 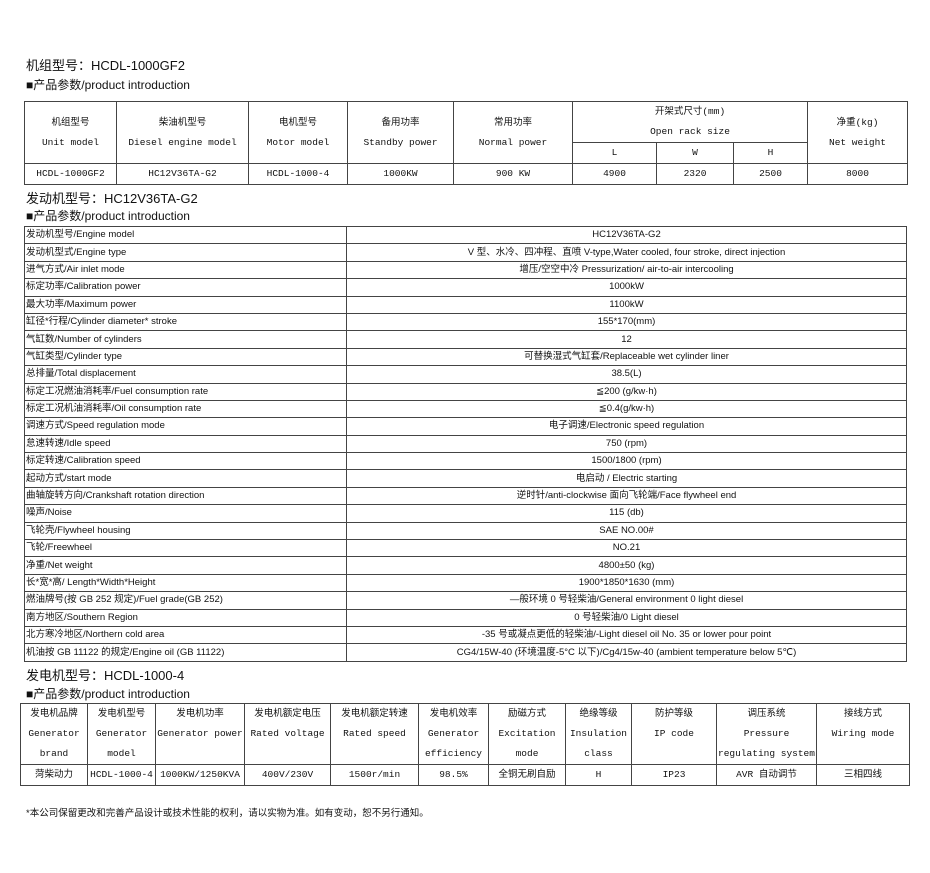 What do you see at coordinates (298, 142) in the screenshot?
I see `cell-line: Motor model` at bounding box center [298, 142].